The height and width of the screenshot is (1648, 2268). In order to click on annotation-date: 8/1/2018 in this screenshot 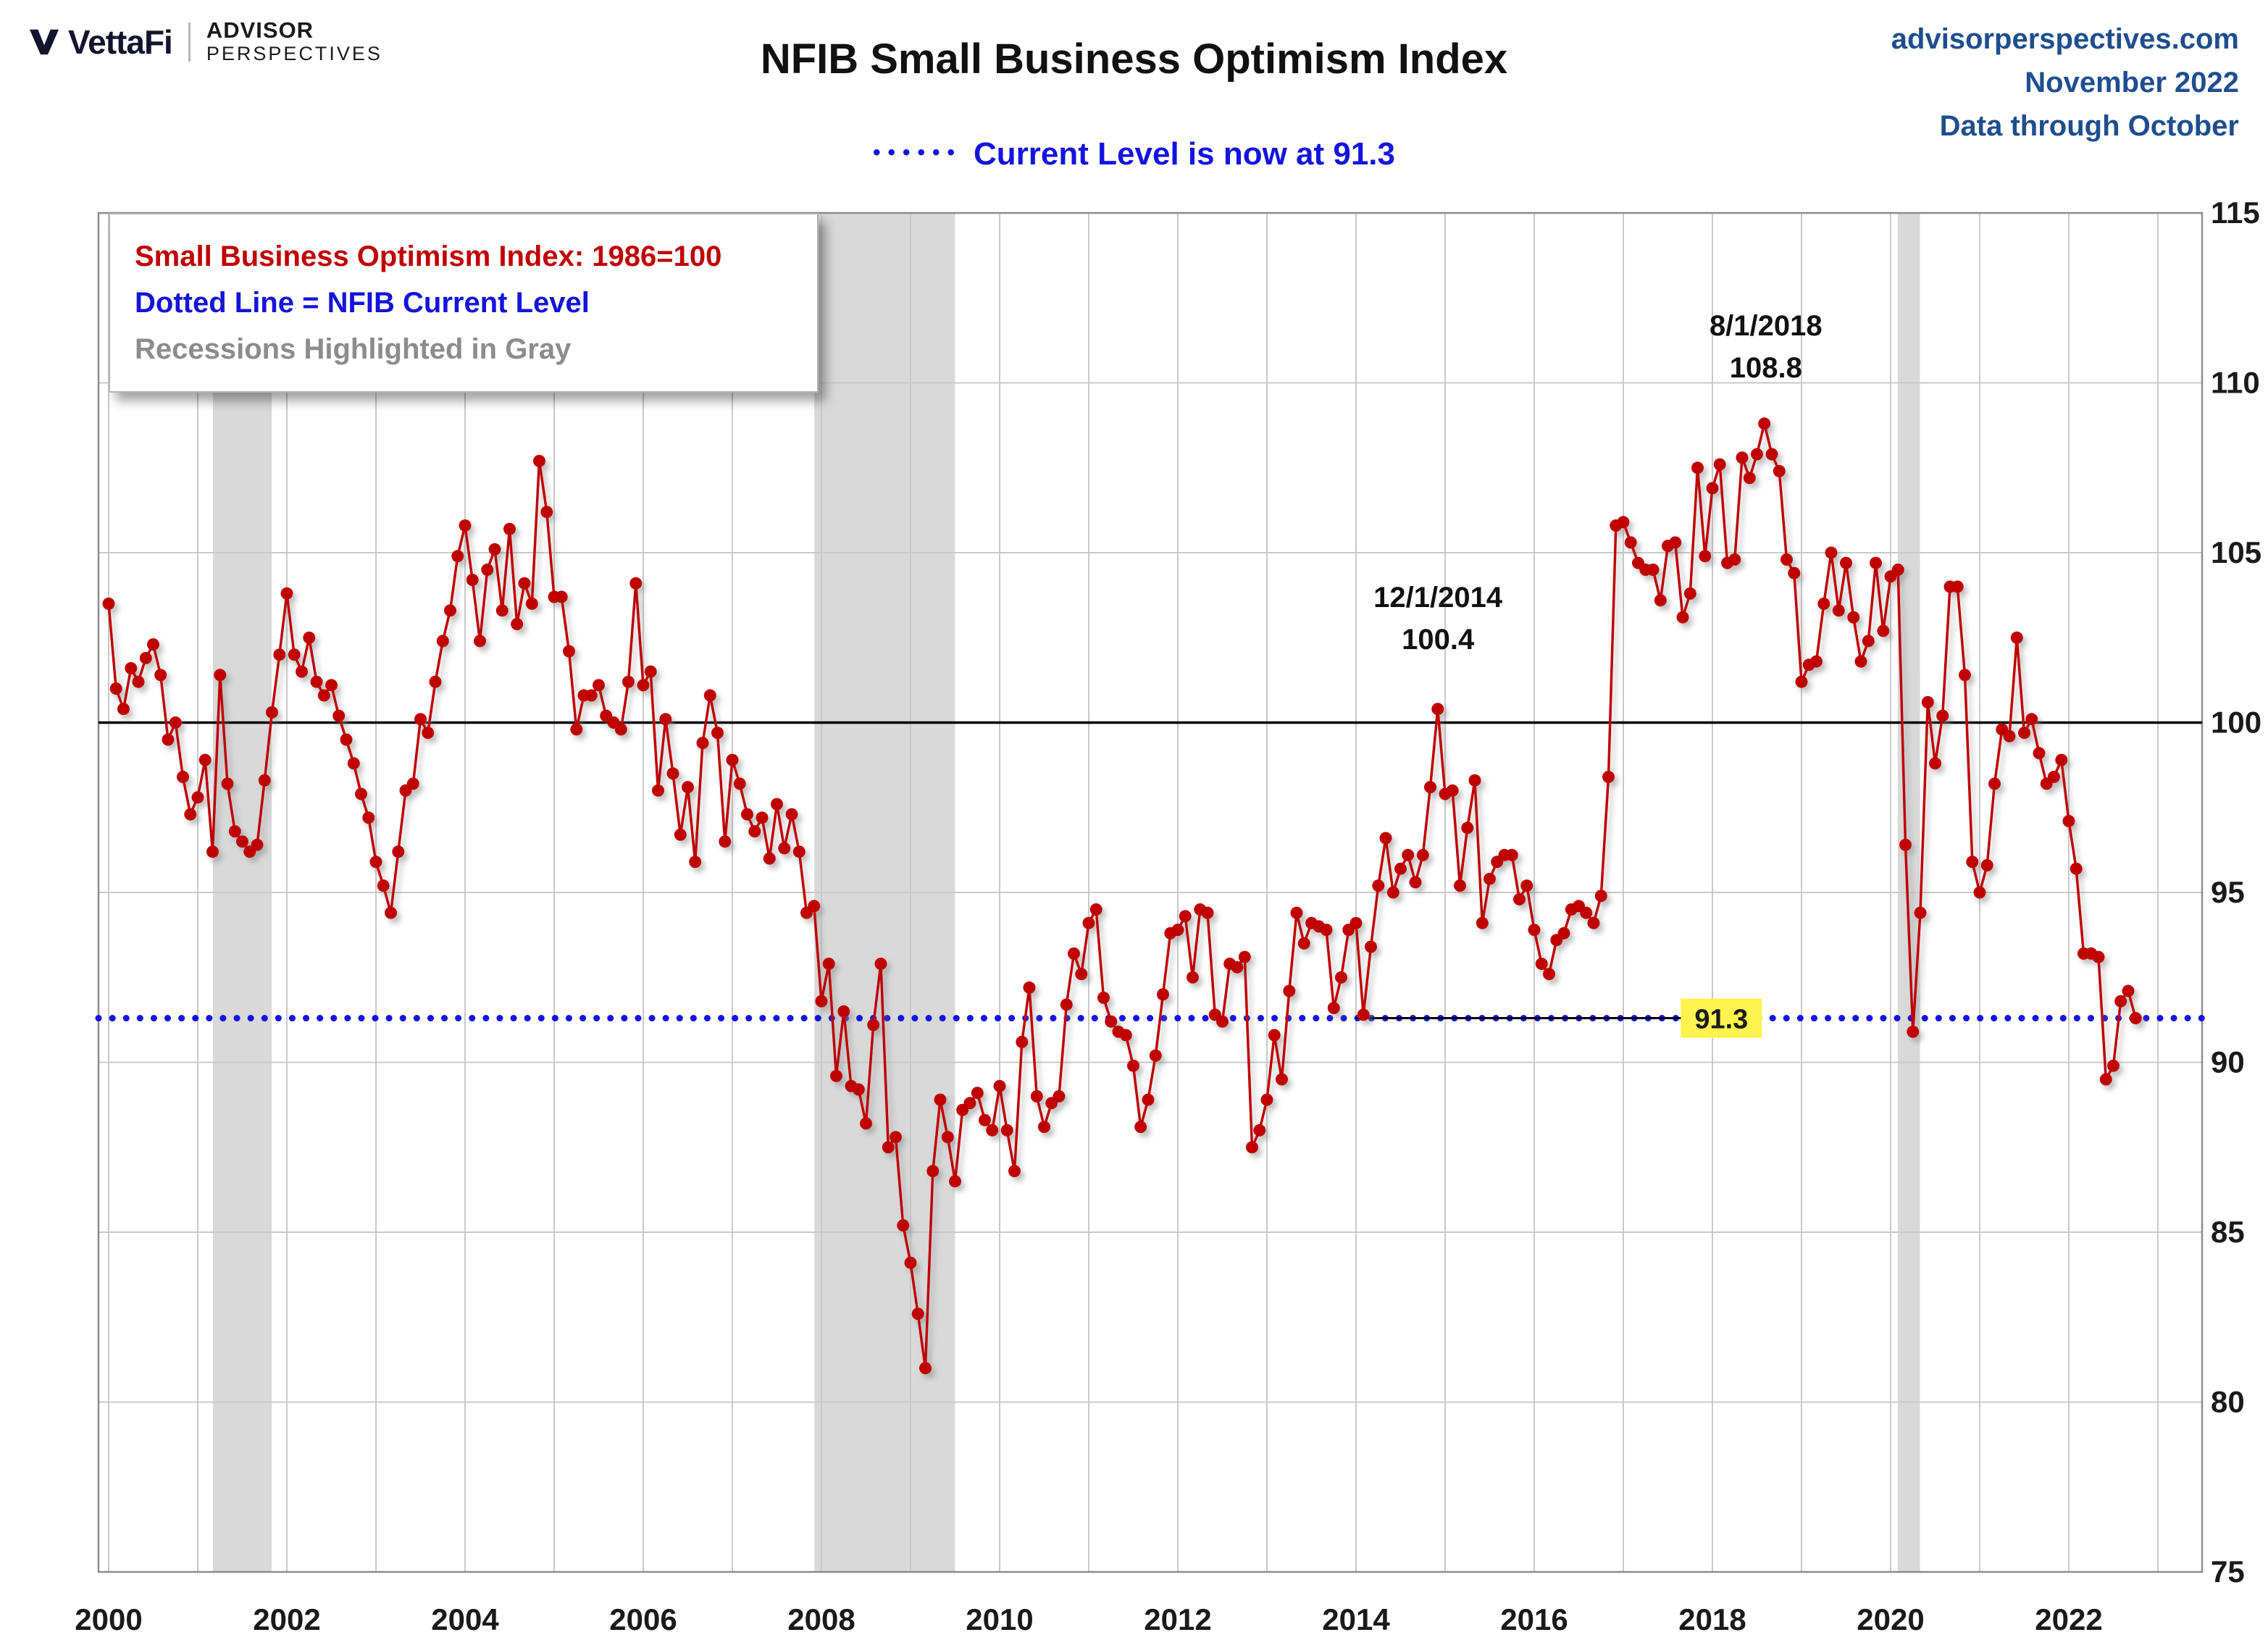, I will do `click(1767, 326)`.